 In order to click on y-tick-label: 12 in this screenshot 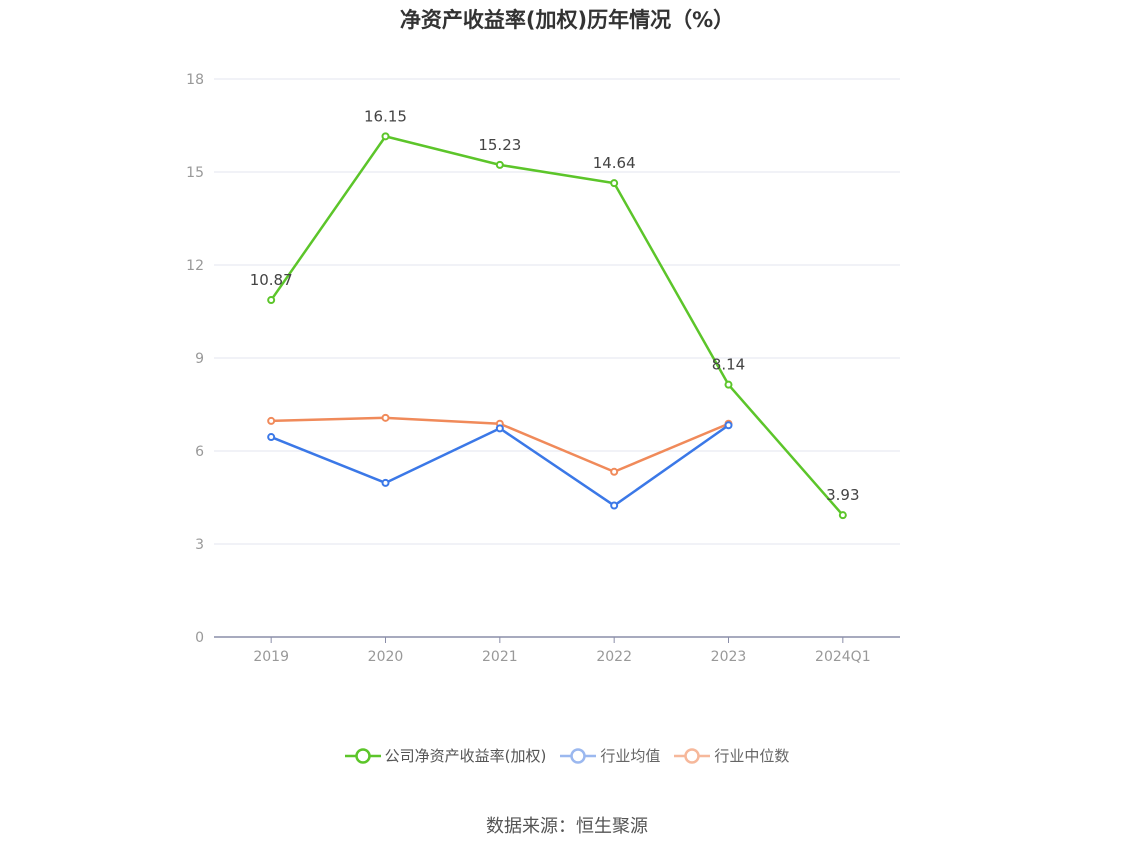, I will do `click(195, 266)`.